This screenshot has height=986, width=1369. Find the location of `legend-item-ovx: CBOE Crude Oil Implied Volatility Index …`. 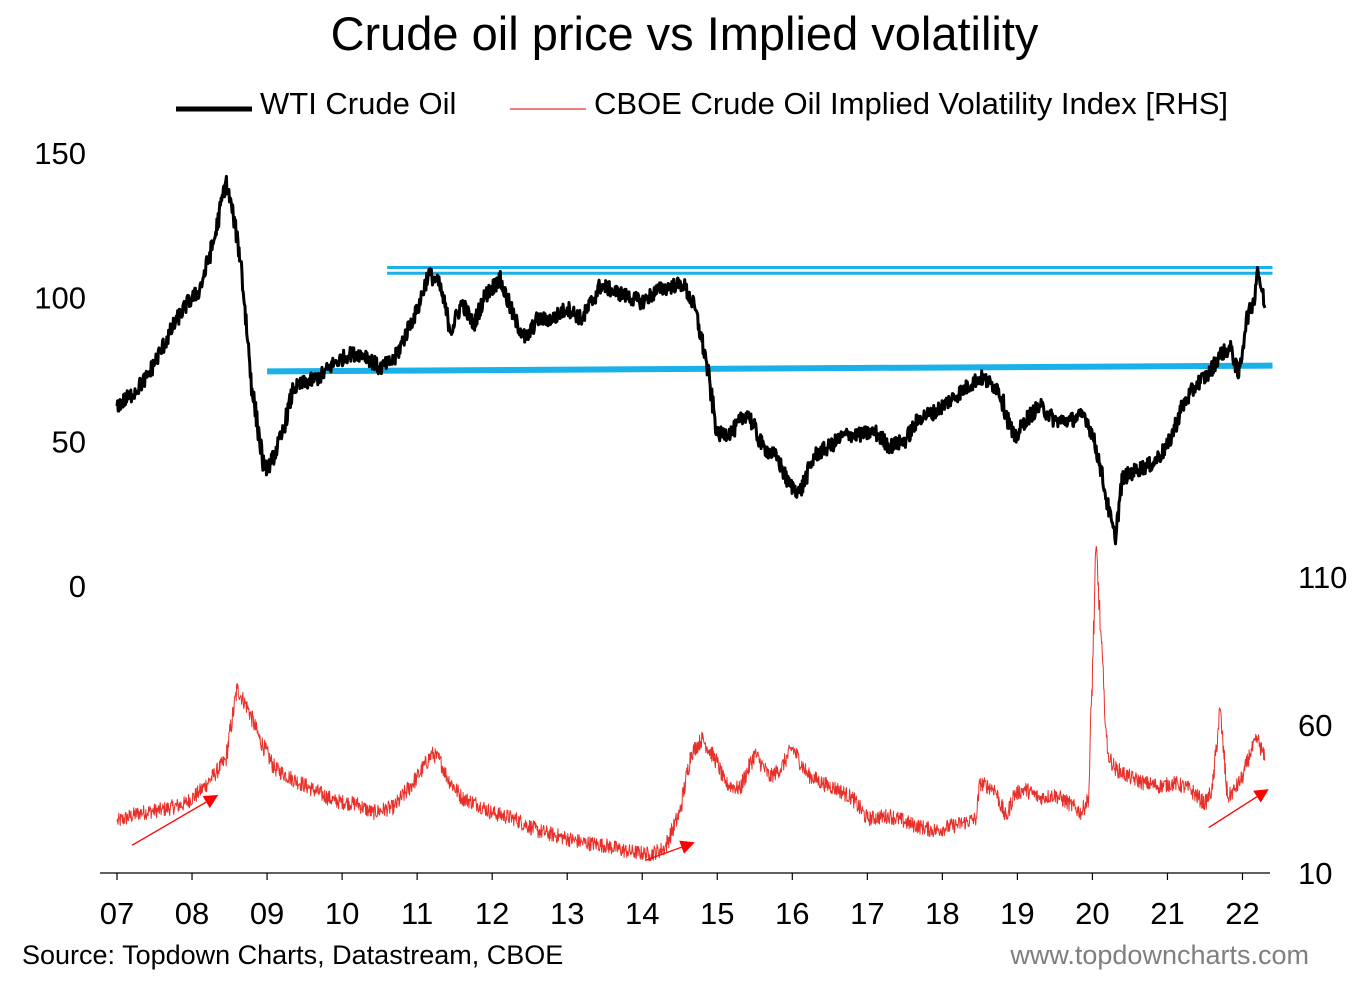

legend-item-ovx: CBOE Crude Oil Implied Volatility Index … is located at coordinates (869, 104).